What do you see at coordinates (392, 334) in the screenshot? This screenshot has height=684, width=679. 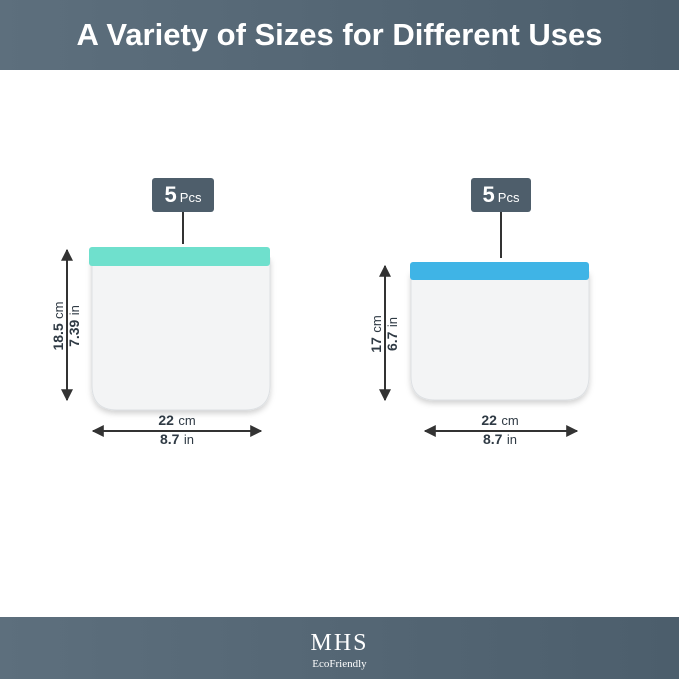 I see `height-in: 6.7 in` at bounding box center [392, 334].